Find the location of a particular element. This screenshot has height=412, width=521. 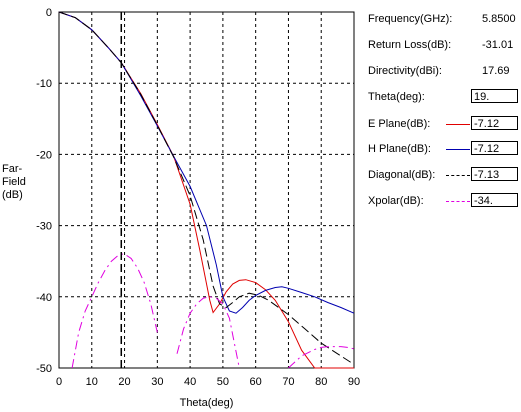

theta-field: 19. is located at coordinates (494, 96).